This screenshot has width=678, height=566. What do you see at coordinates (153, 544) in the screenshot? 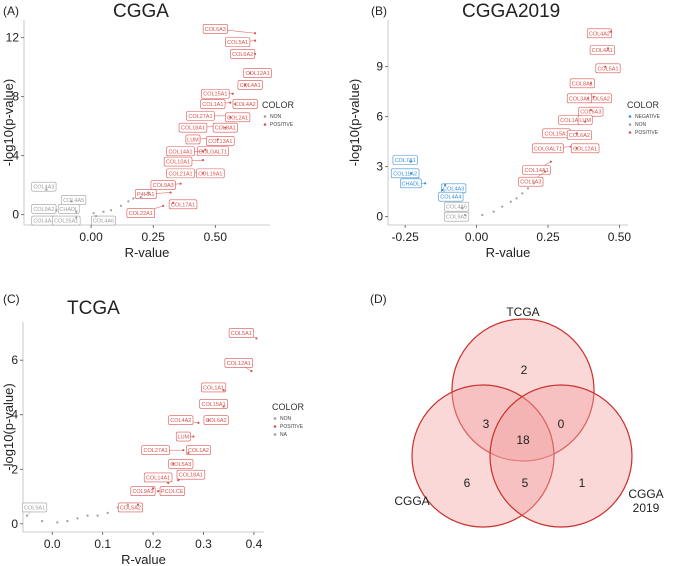
I see `x-tick-label: 0.2` at bounding box center [153, 544].